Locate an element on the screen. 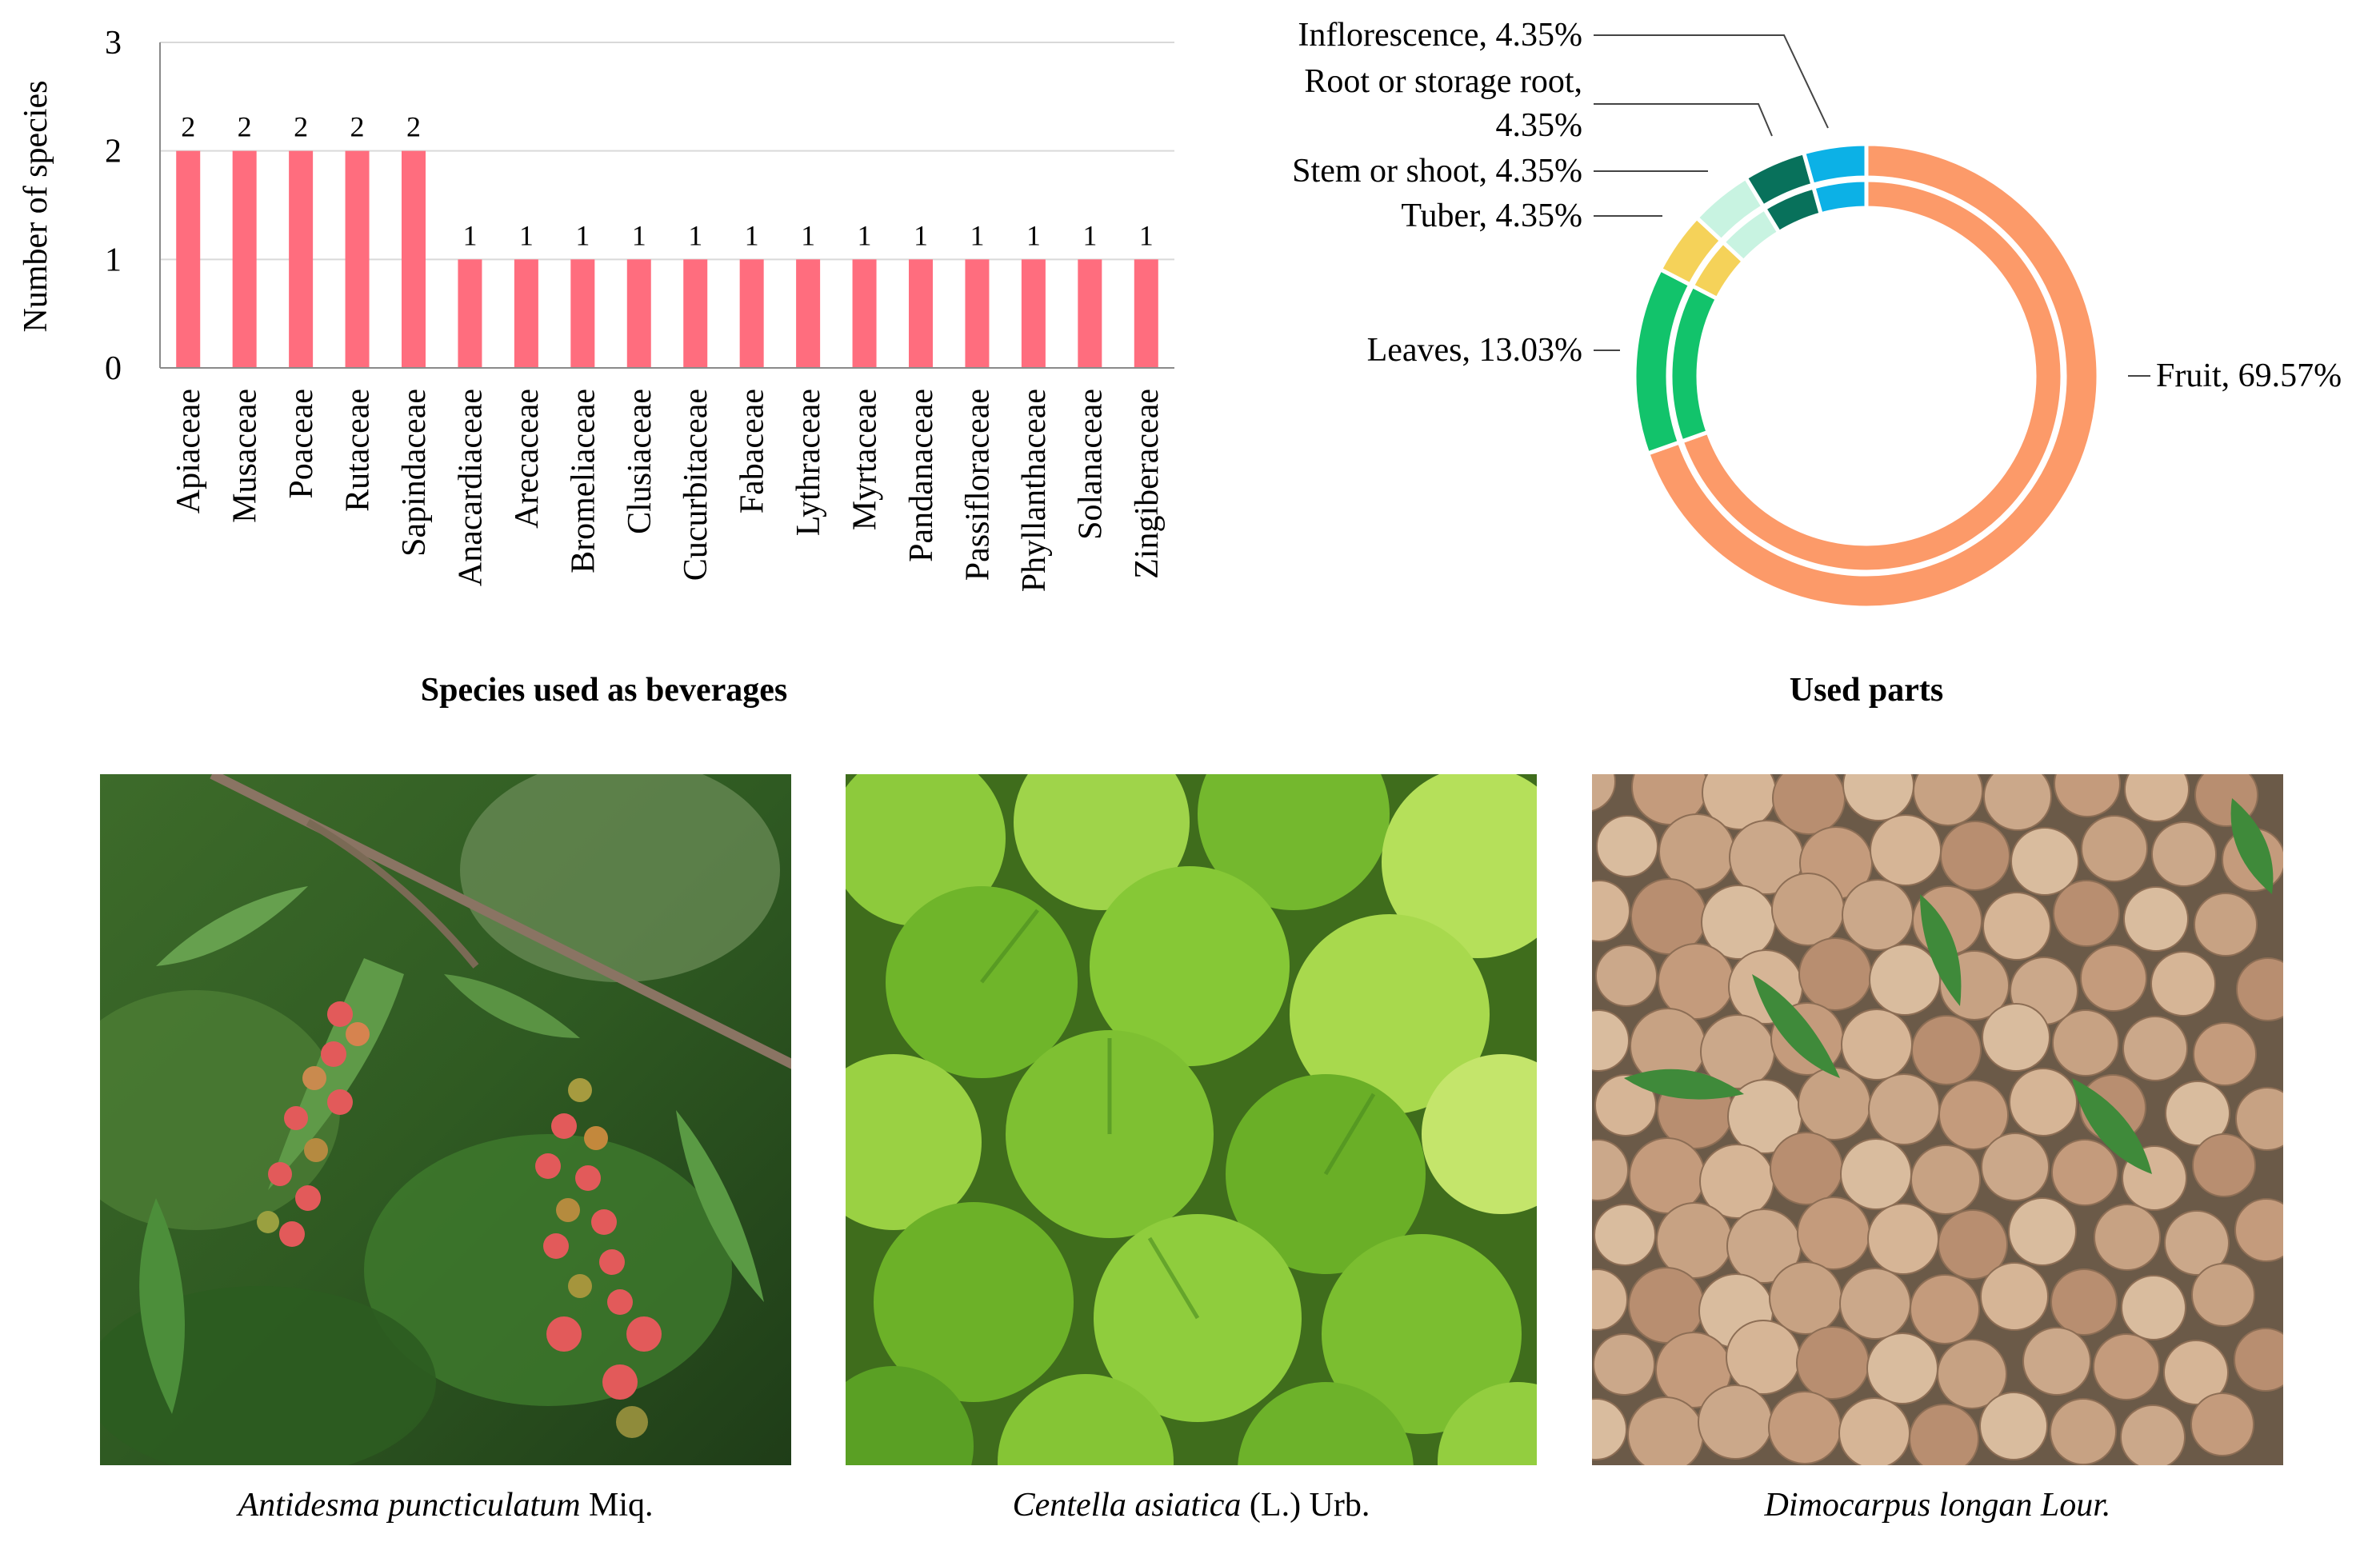 Image resolution: width=2380 pixels, height=1550 pixels. category-tick-label: Musaceae is located at coordinates (245, 456).